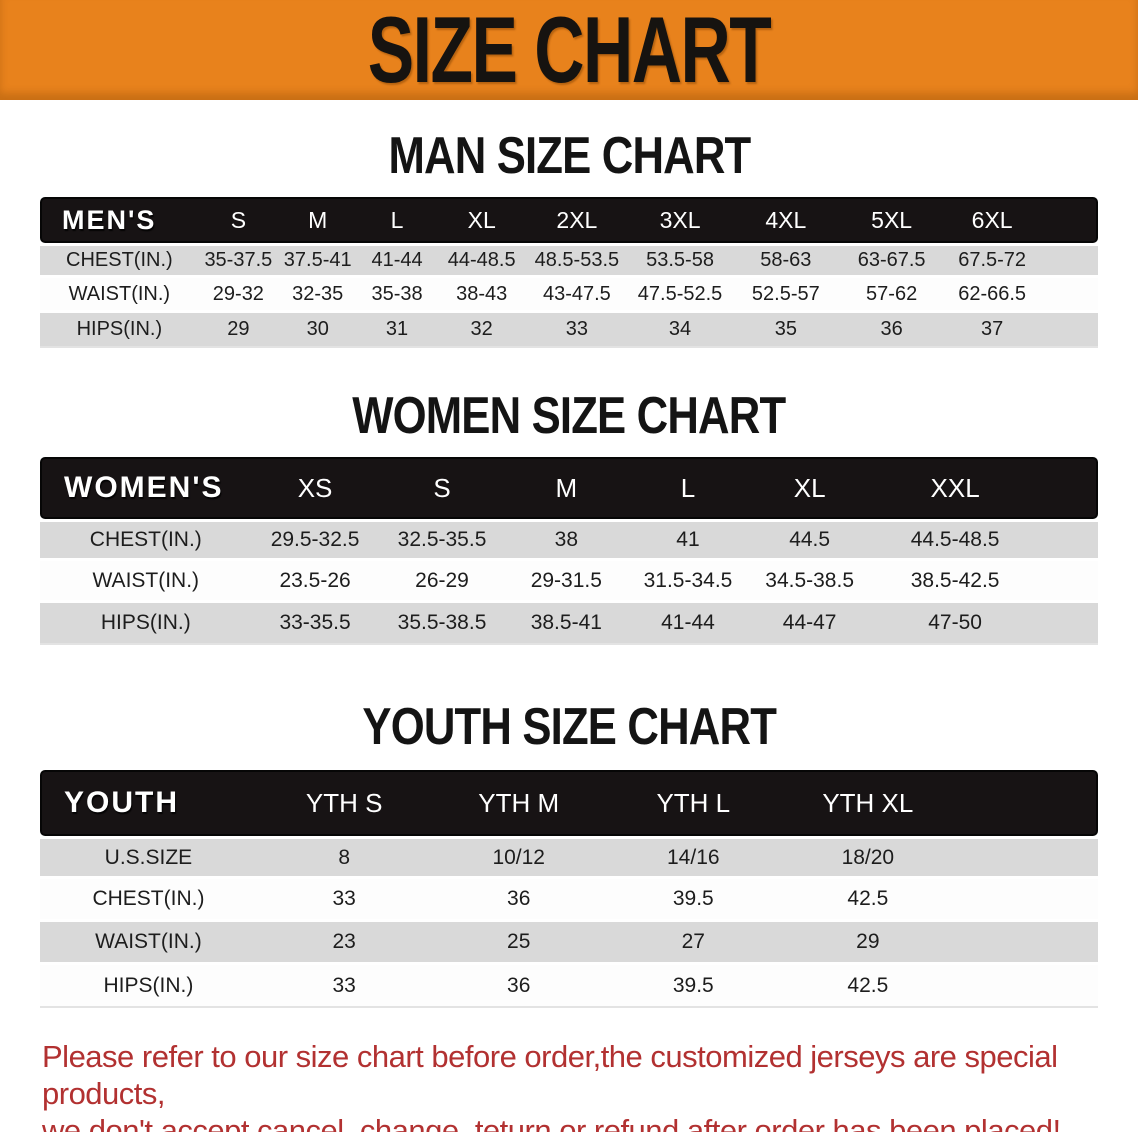  I want to click on size-column-header: XS, so click(315, 488).